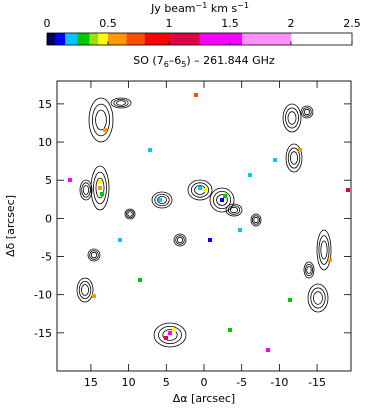 This screenshot has height=411, width=371. I want to click on y-tick-label: 10, so click(45, 142).